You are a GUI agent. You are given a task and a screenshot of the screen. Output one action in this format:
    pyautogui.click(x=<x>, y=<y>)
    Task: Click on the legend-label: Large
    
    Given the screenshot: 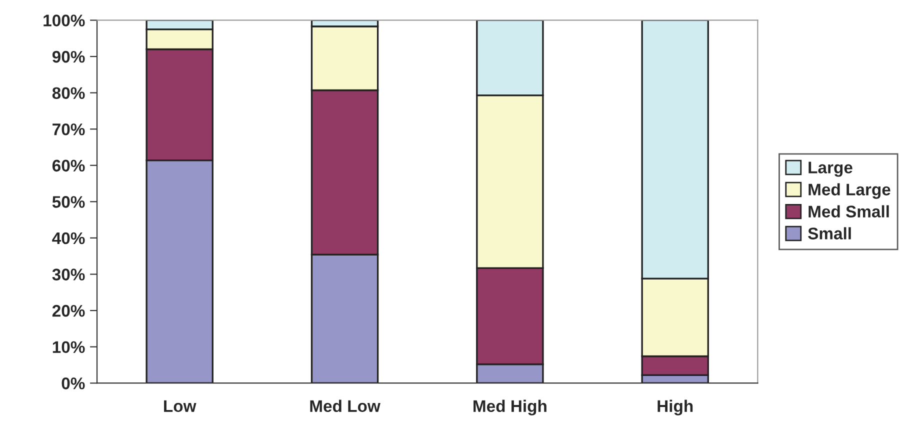 What is the action you would take?
    pyautogui.click(x=830, y=169)
    